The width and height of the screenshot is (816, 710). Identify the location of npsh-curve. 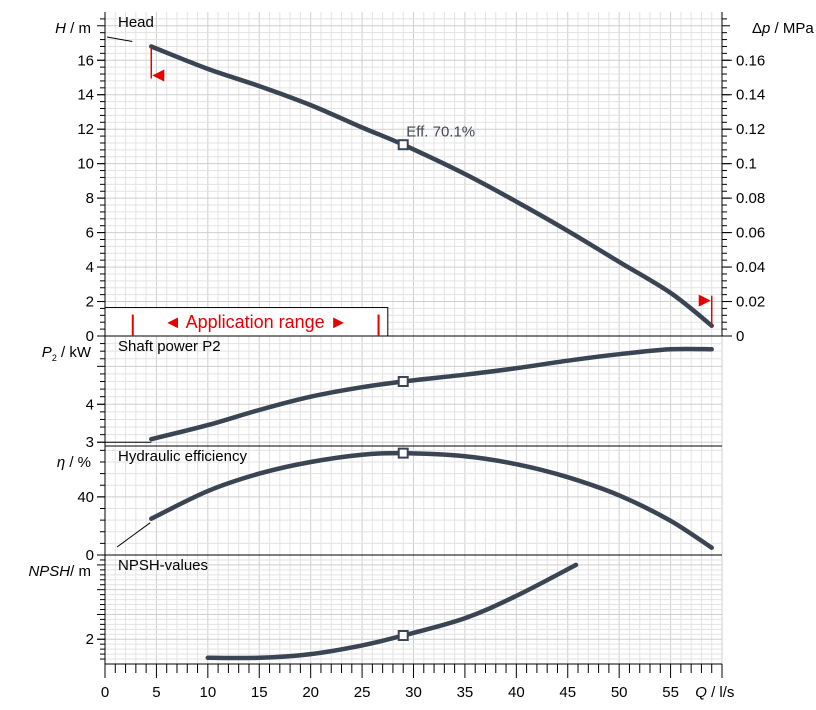
(392, 611).